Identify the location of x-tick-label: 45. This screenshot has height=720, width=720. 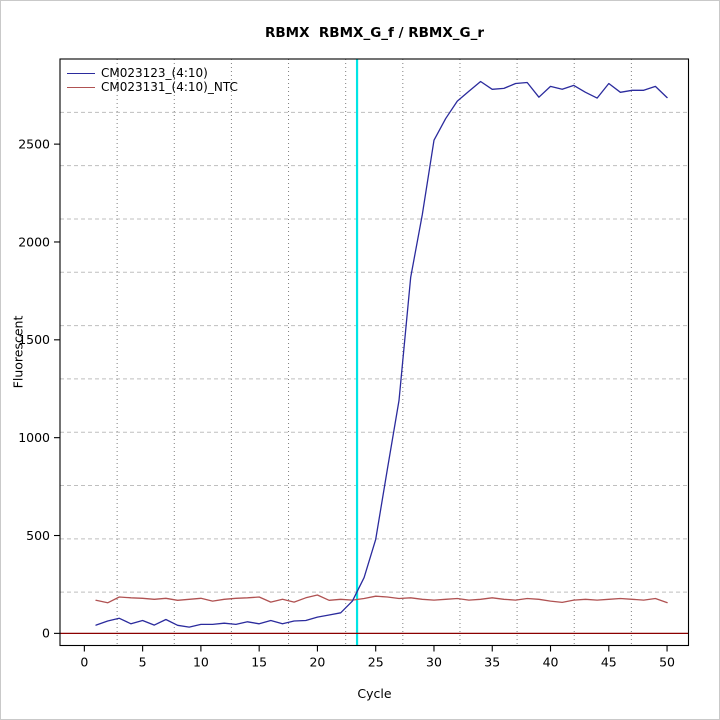
(609, 662).